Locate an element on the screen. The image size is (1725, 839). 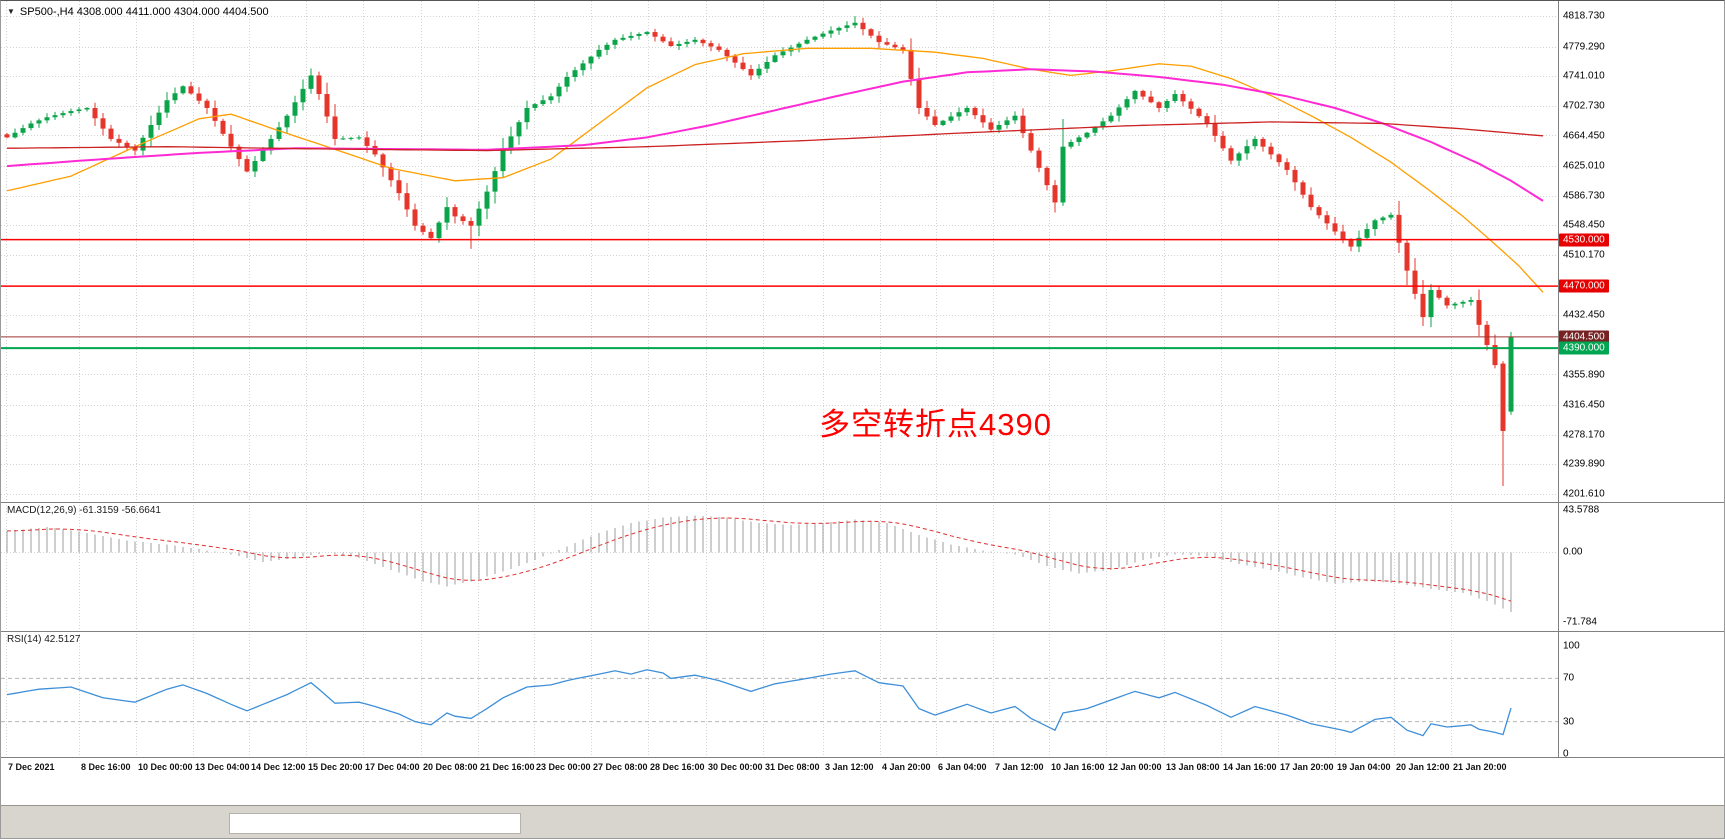
time-axis-label: 14 Jan 16:00 is located at coordinates (1250, 767).